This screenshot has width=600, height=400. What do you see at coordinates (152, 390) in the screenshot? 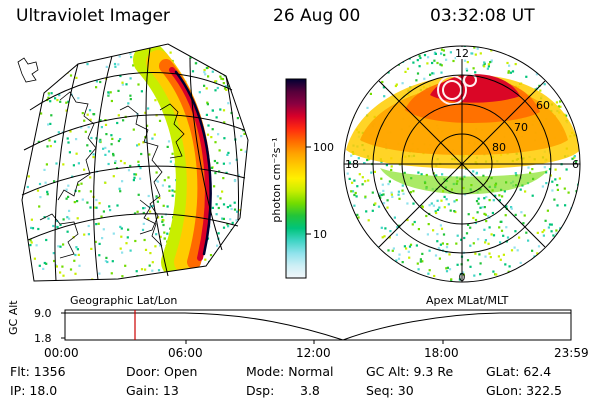
I see `gain-value: Gain: 13` at bounding box center [152, 390].